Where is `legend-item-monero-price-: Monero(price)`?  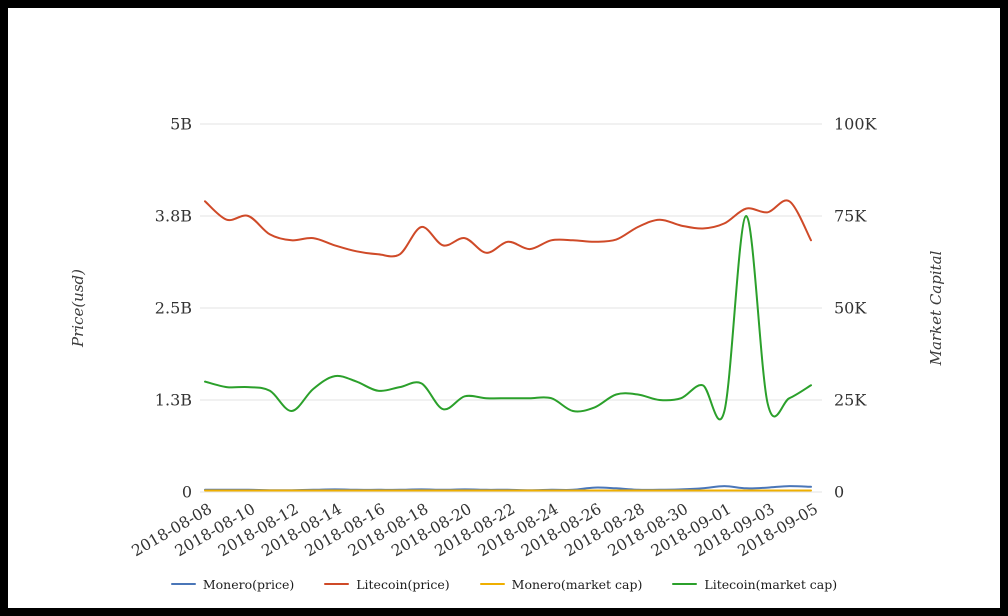 legend-item-monero-price-: Monero(price) is located at coordinates (232, 584).